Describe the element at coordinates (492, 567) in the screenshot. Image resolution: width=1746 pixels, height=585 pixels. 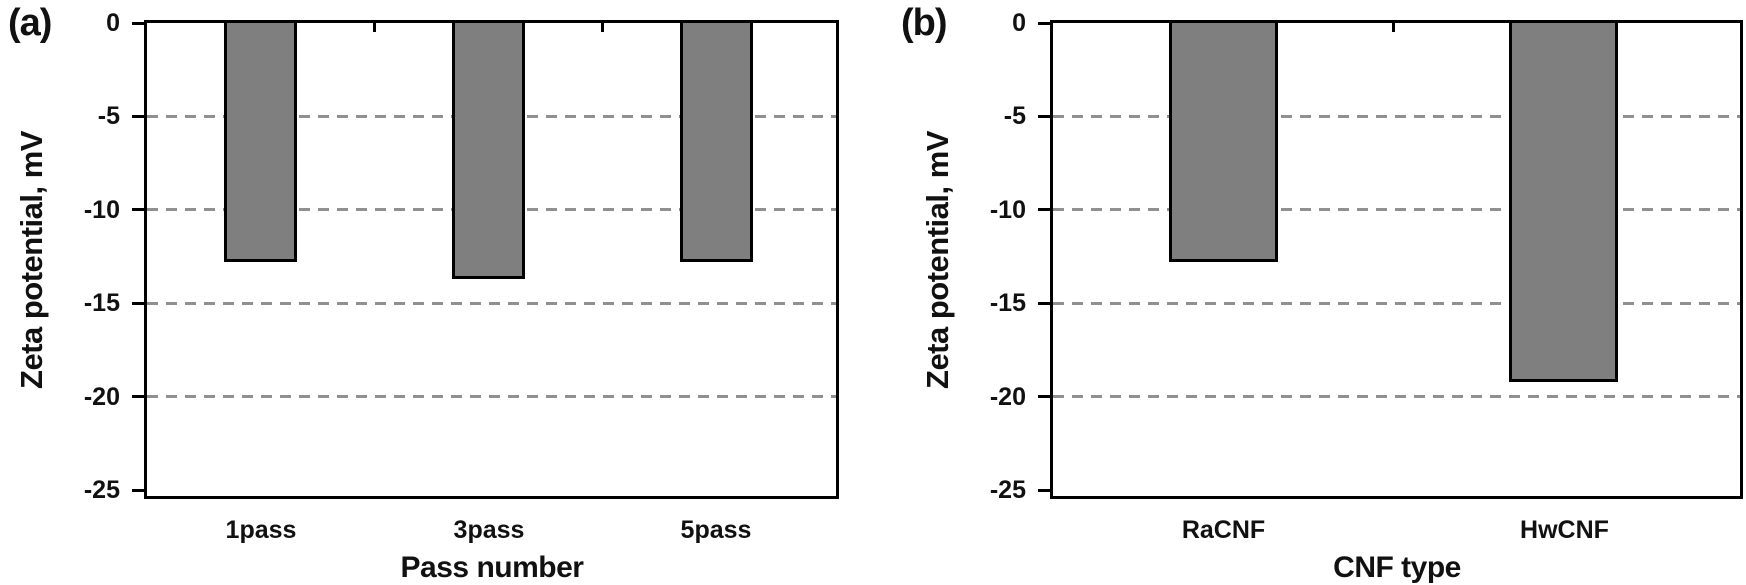
I see `panel-a-x-axis-title: Pass number` at that location.